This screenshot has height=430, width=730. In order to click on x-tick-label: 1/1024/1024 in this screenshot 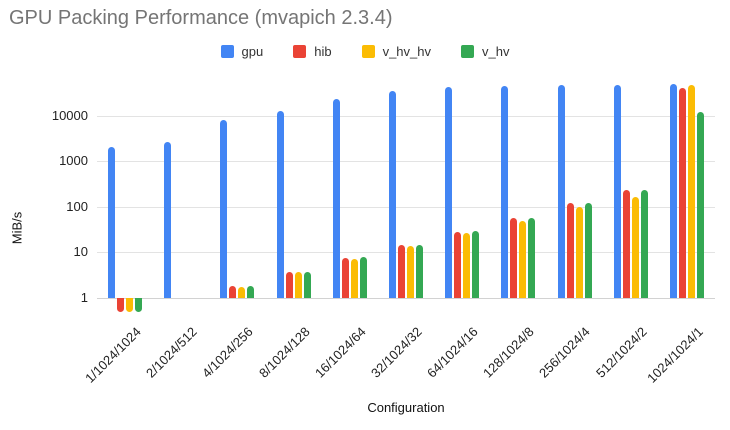, I will do `click(112, 355)`.